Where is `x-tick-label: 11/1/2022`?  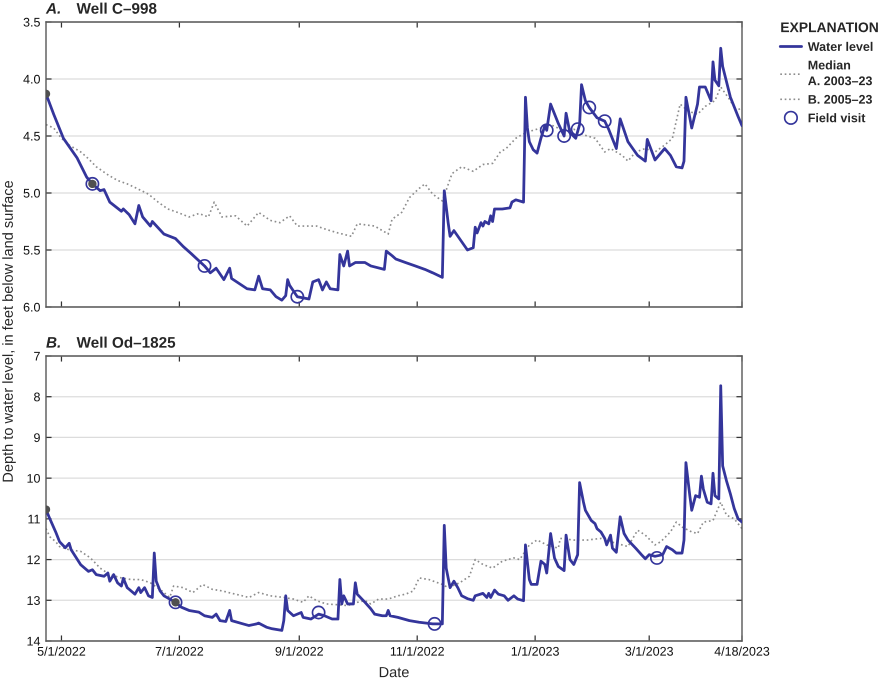
x-tick-label: 11/1/2022 is located at coordinates (417, 651).